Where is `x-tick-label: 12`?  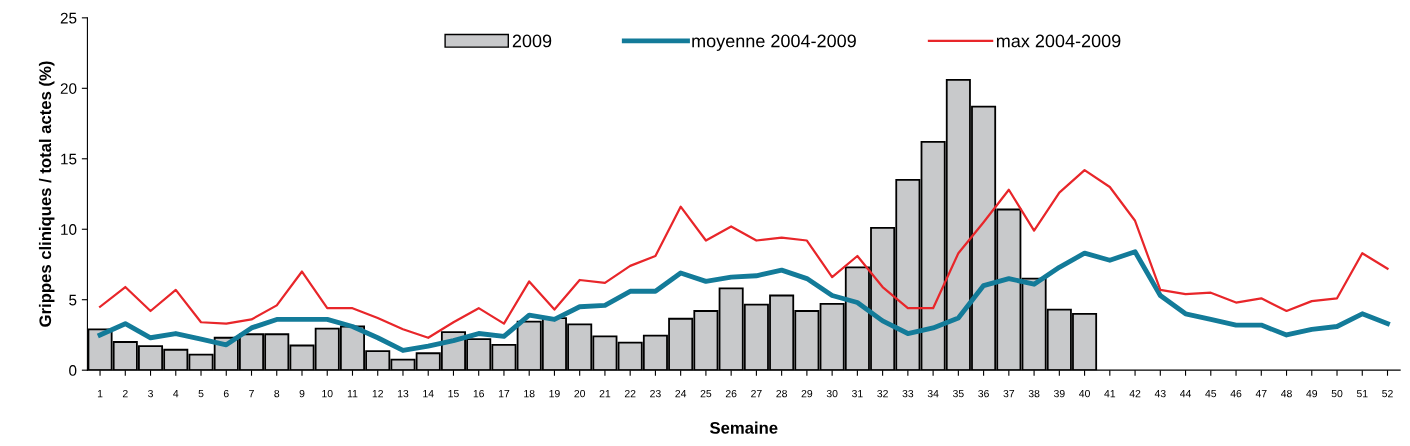 x-tick-label: 12 is located at coordinates (377, 393).